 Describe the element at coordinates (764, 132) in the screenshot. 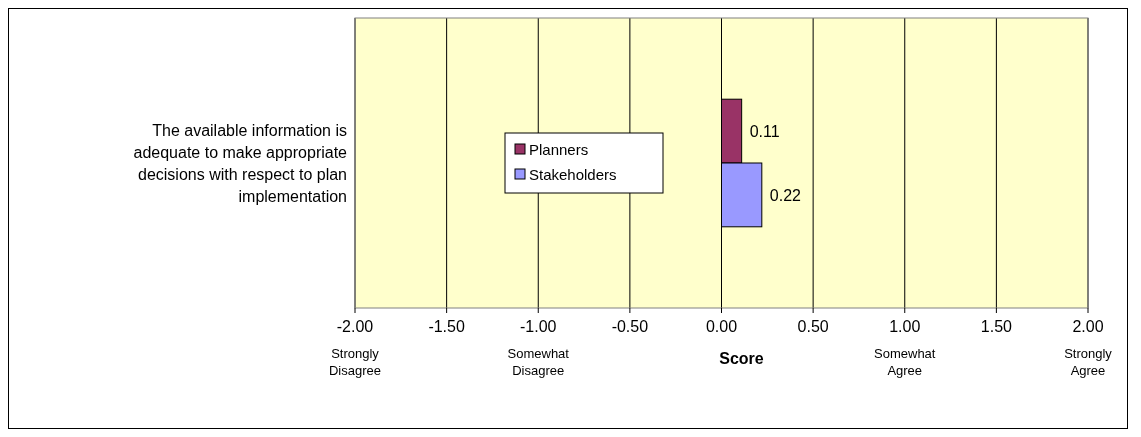

I see `data-label: 0.11` at that location.